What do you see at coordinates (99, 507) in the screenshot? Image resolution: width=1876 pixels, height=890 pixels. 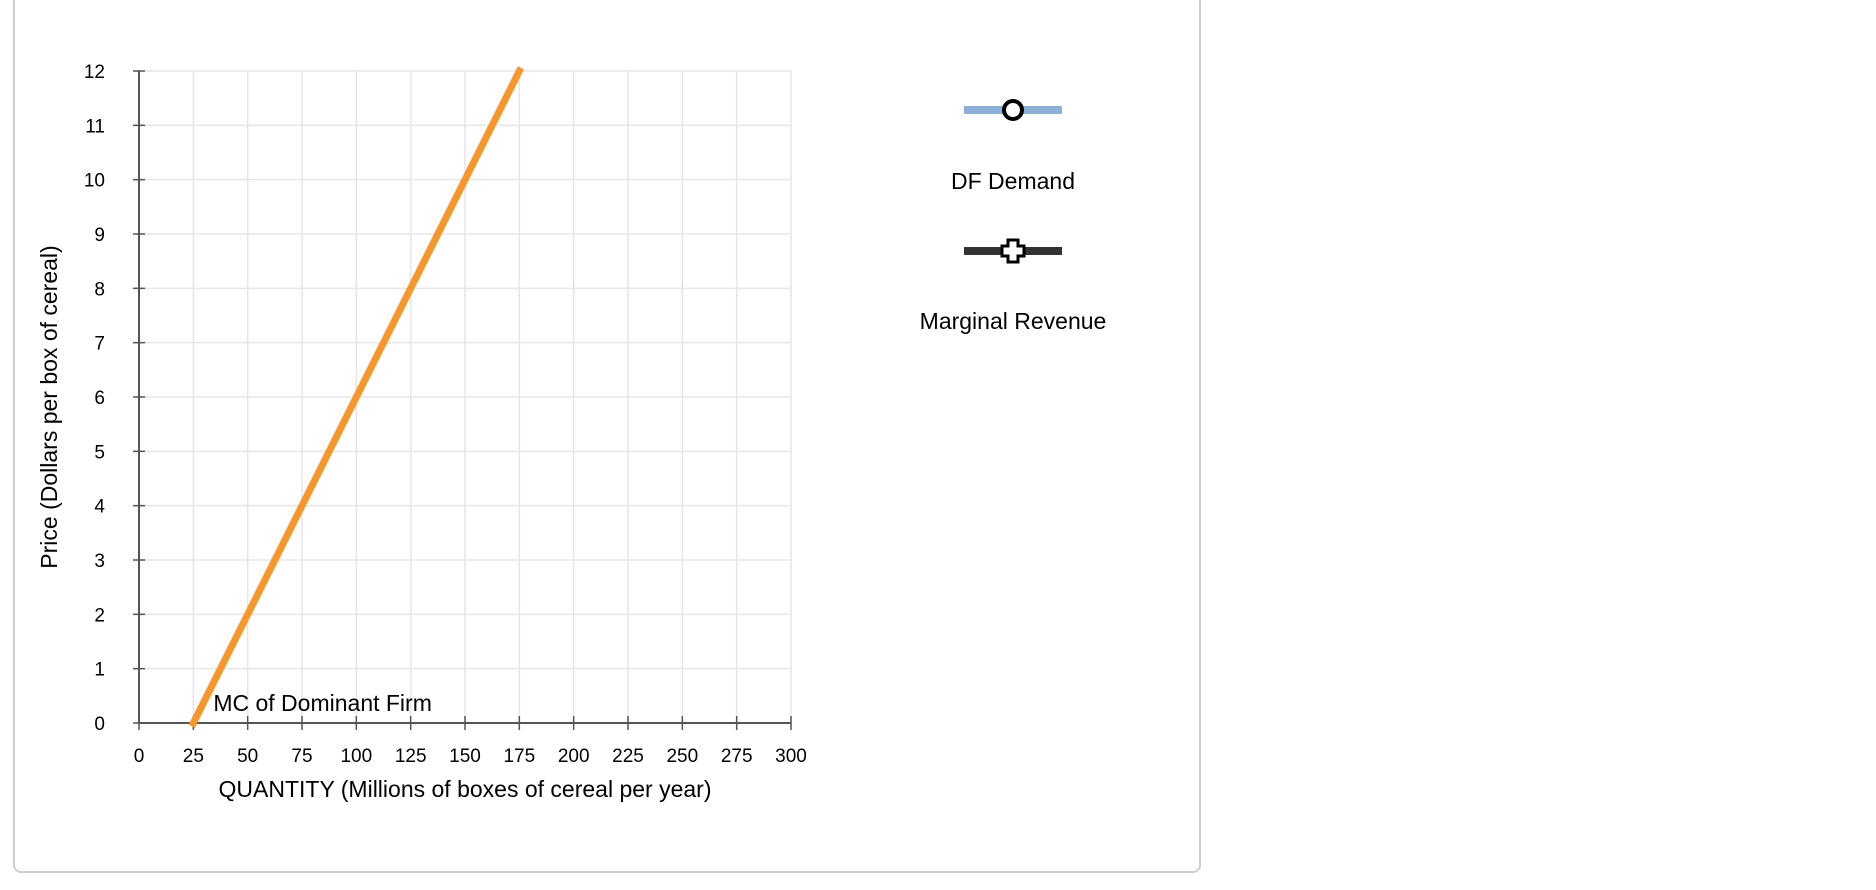 I see `y-tick-label: 4` at bounding box center [99, 507].